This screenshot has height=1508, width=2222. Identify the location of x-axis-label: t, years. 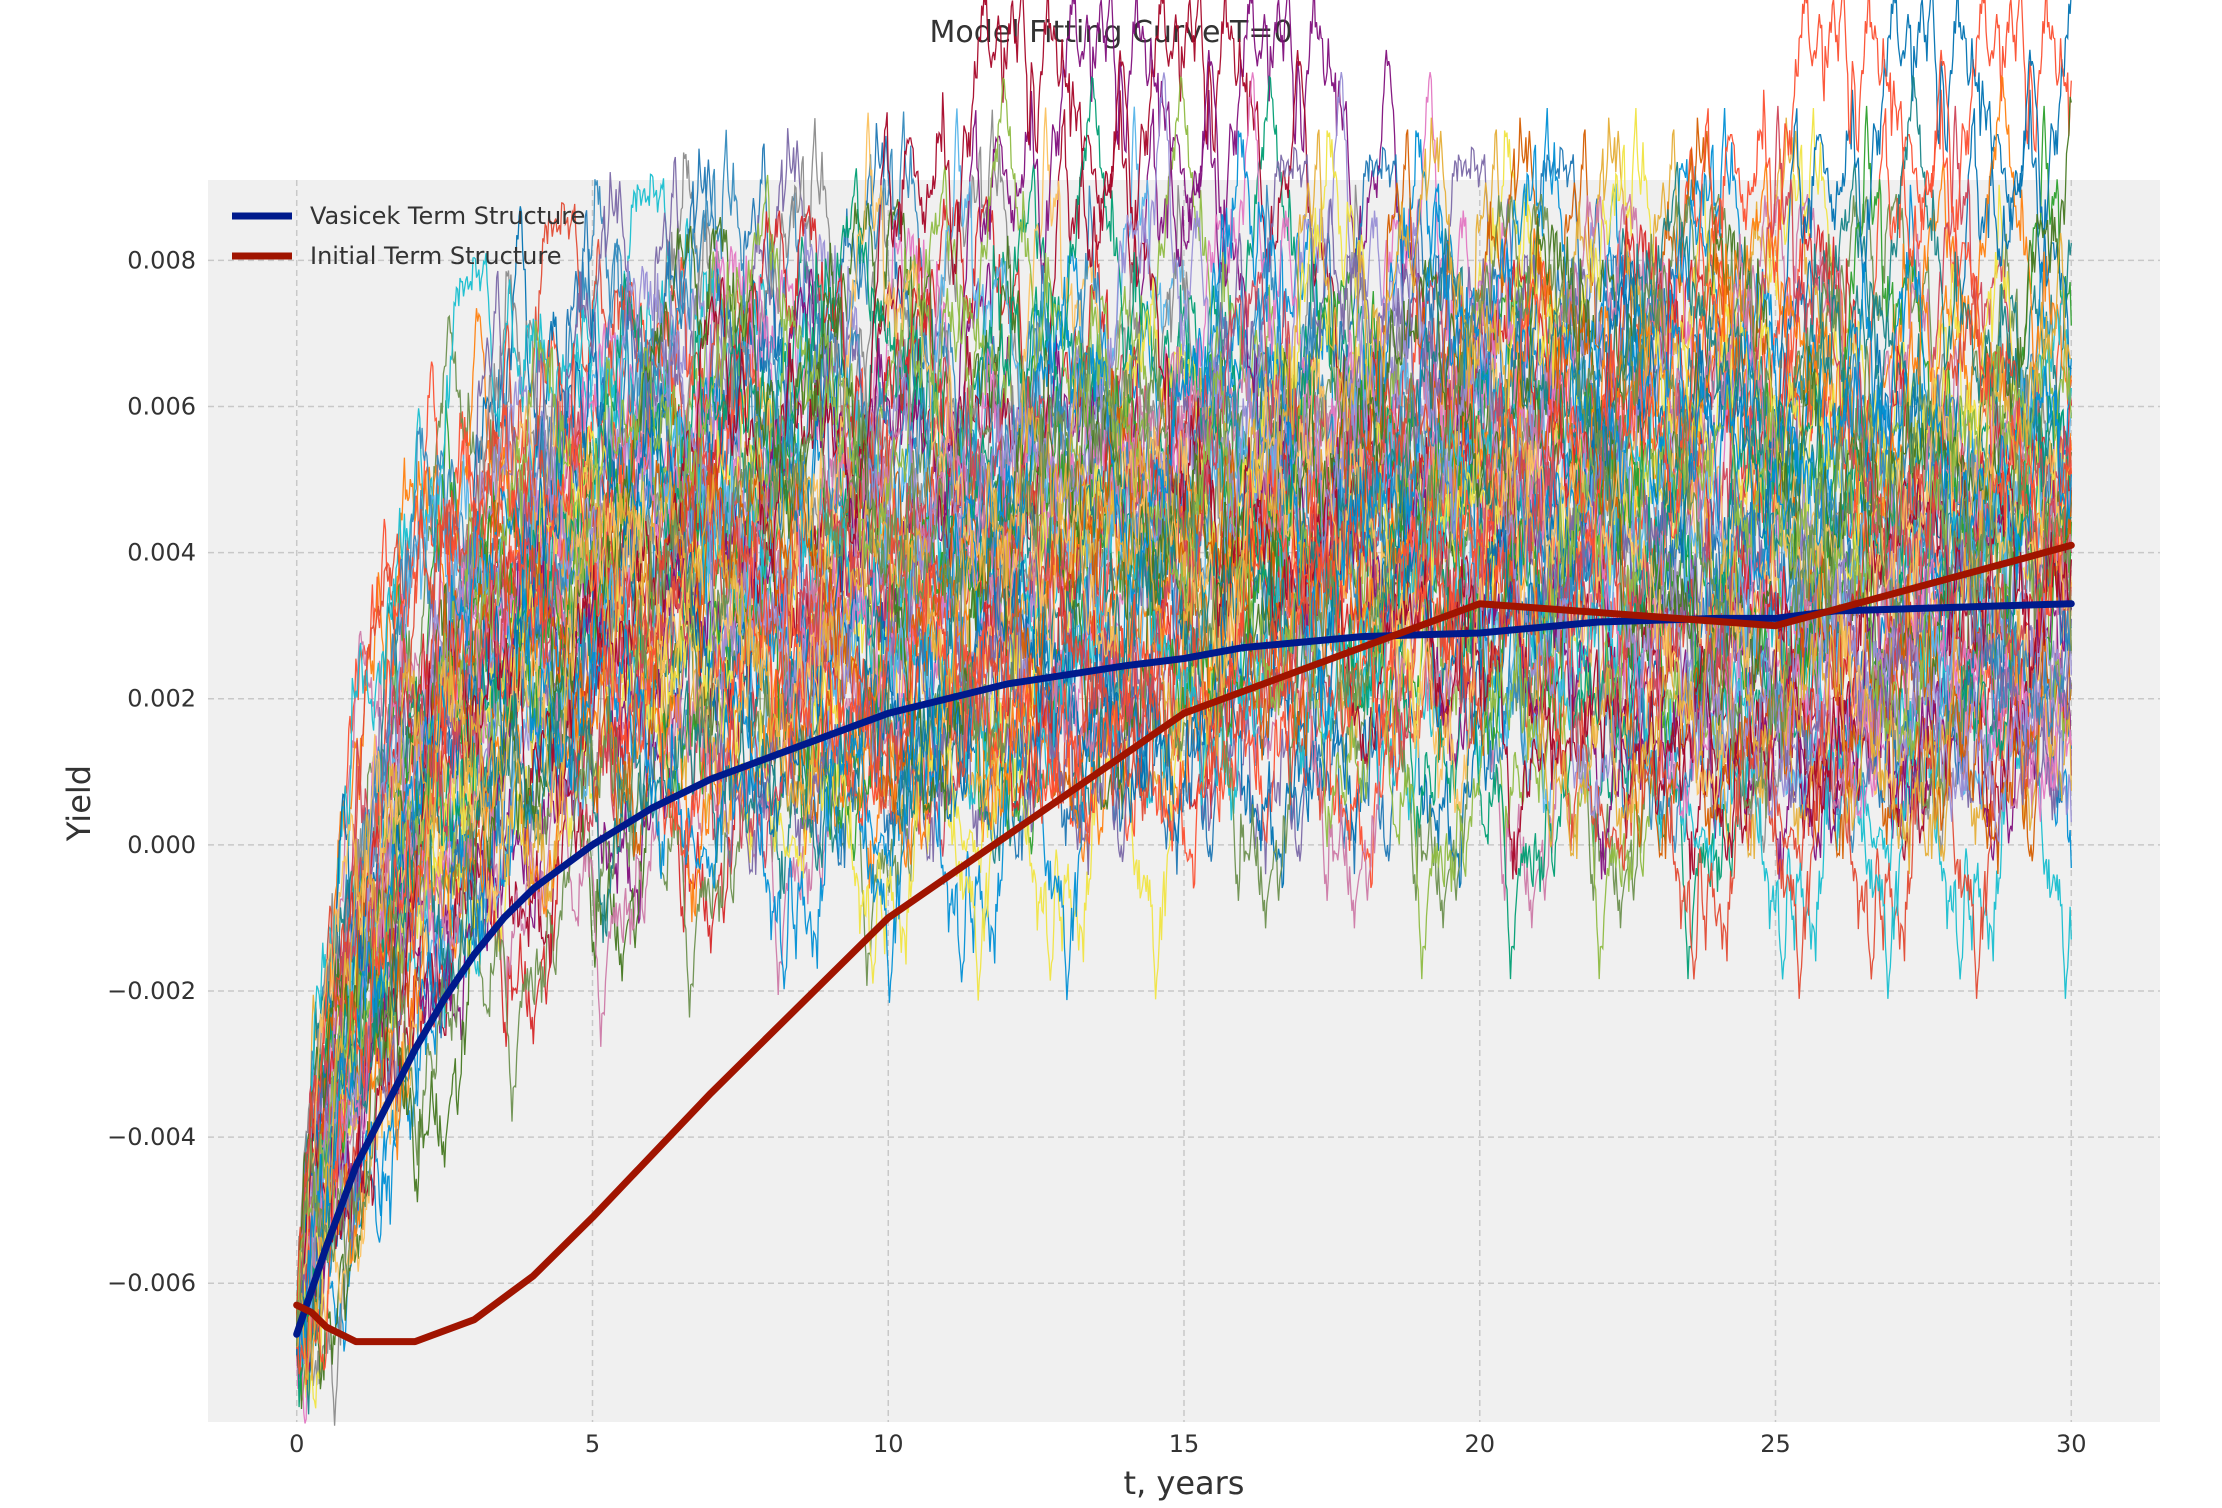
(1184, 1483).